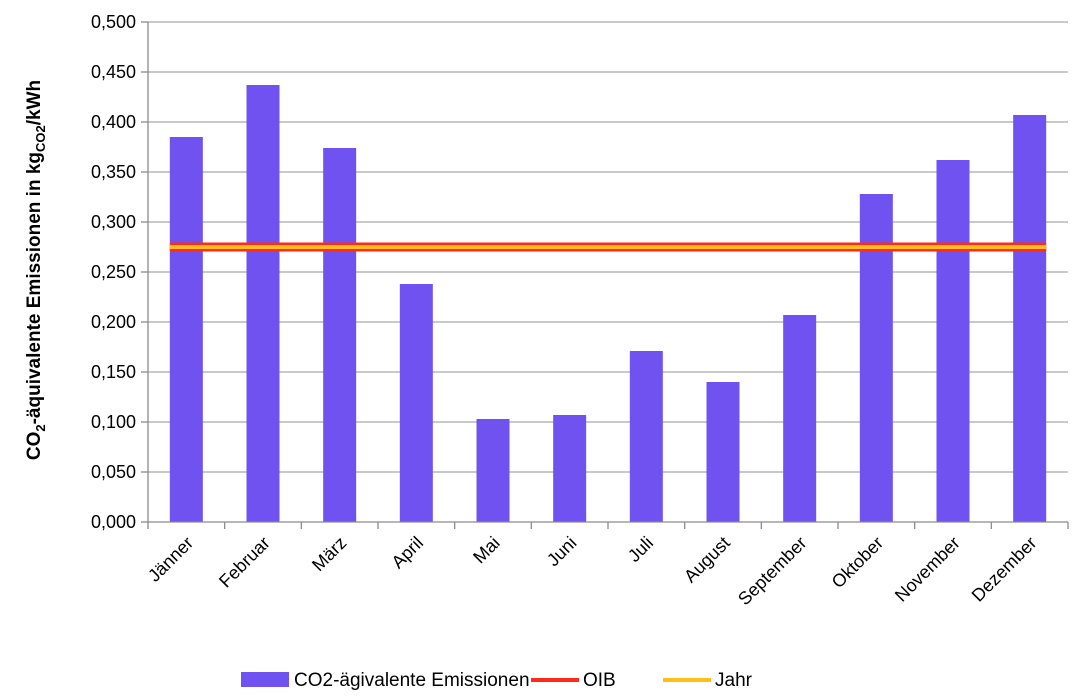  I want to click on bar-april, so click(416, 403).